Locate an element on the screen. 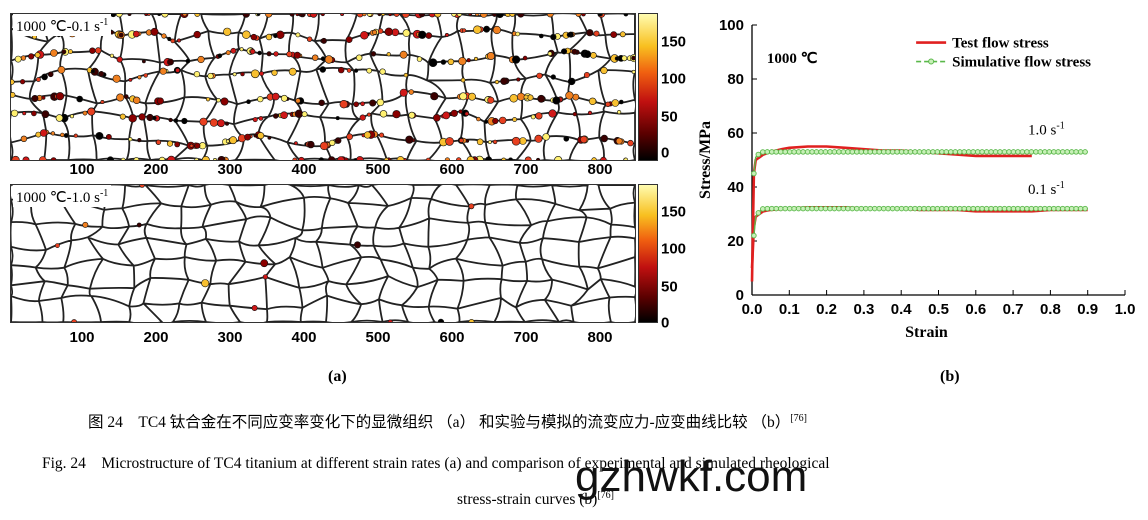 This screenshot has width=1148, height=520. watermark: gzhwkf.com is located at coordinates (691, 476).